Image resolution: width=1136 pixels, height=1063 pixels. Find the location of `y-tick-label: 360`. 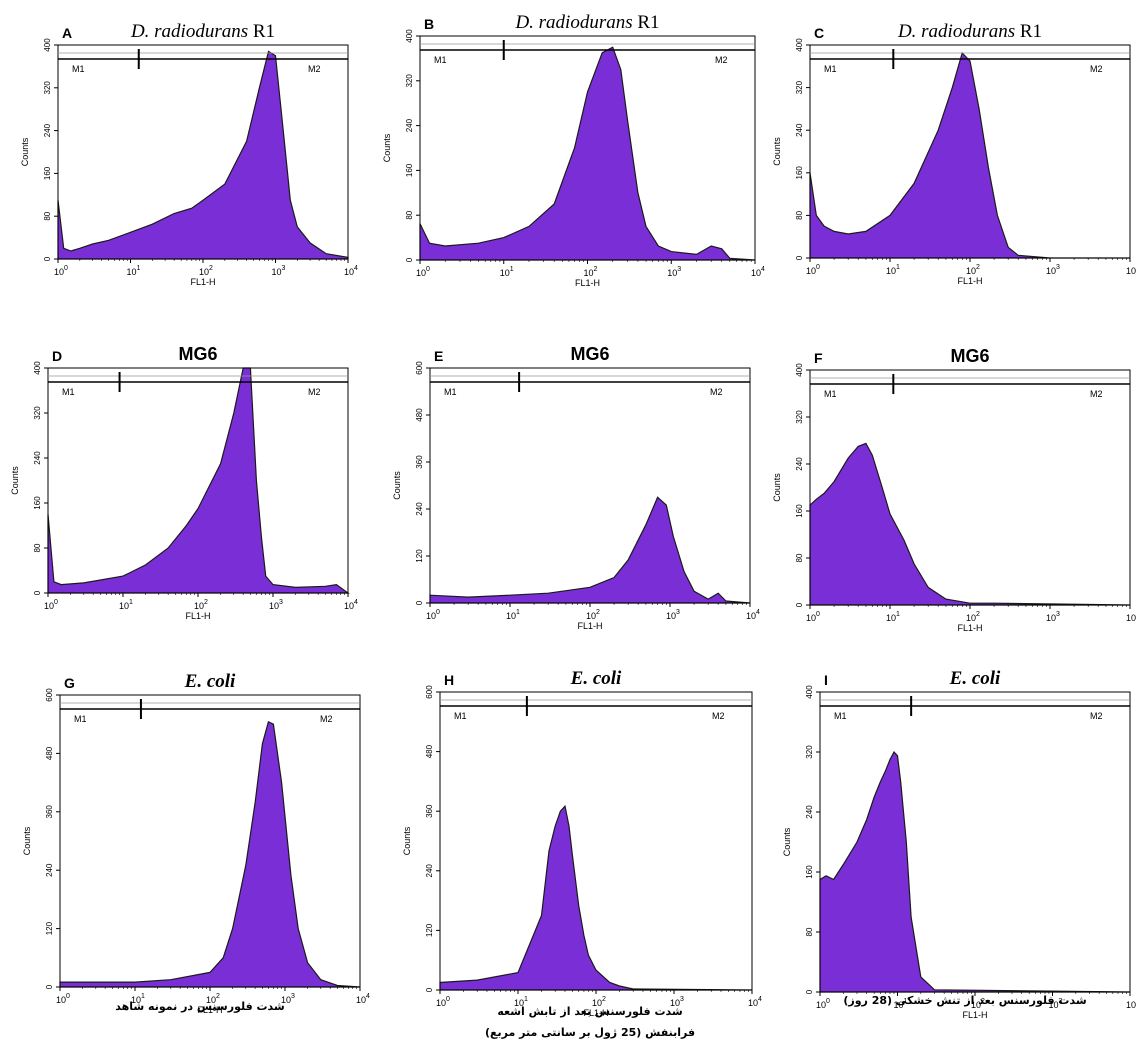

y-tick-label: 360 is located at coordinates (49, 812).